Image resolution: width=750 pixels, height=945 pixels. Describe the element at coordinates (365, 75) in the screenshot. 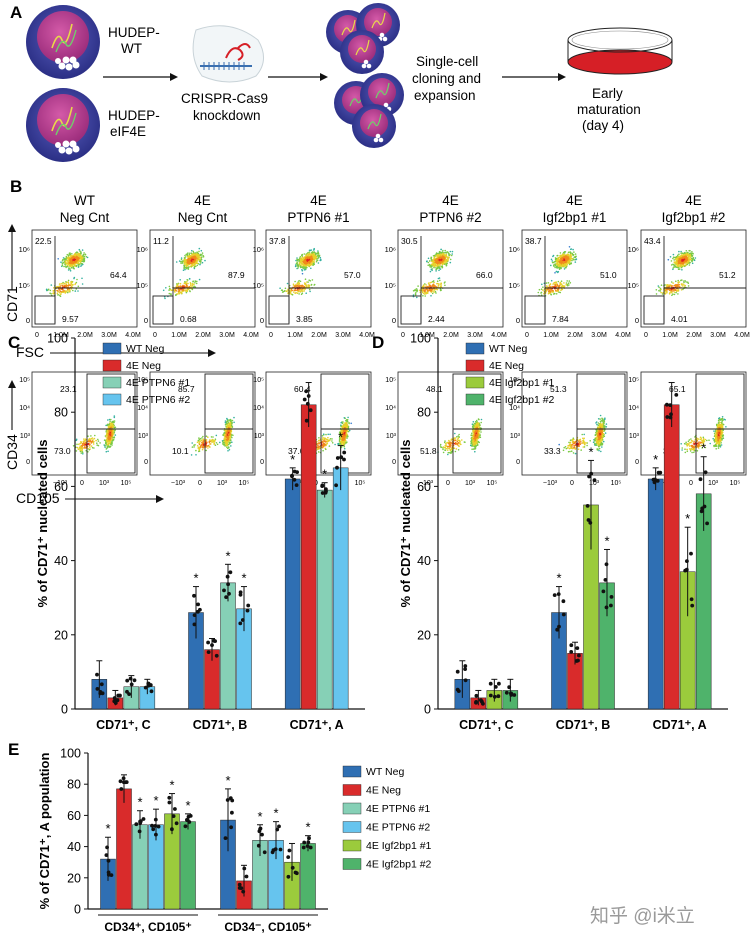

I see `cell-cluster-icon` at that location.